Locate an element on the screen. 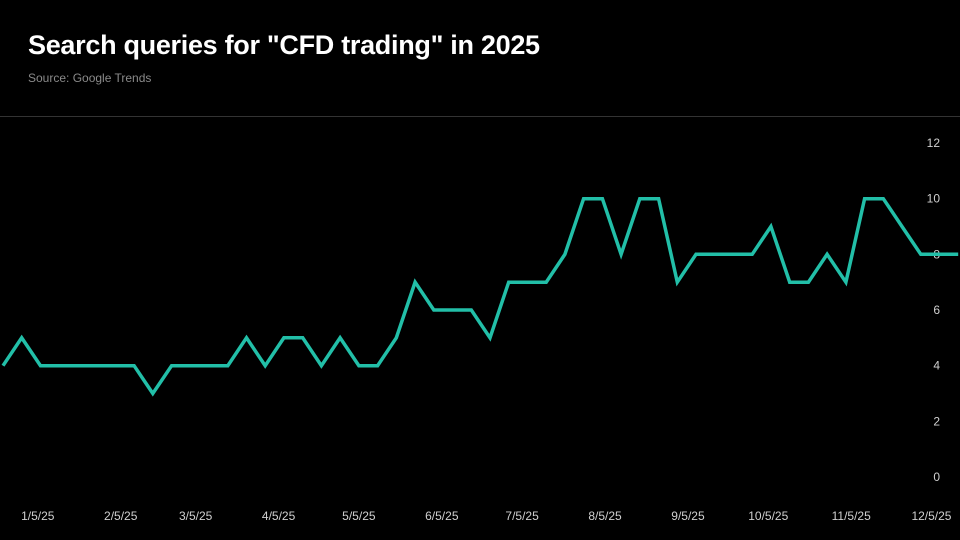 The width and height of the screenshot is (960, 540). x-tick-label: 5/5/25 is located at coordinates (359, 516).